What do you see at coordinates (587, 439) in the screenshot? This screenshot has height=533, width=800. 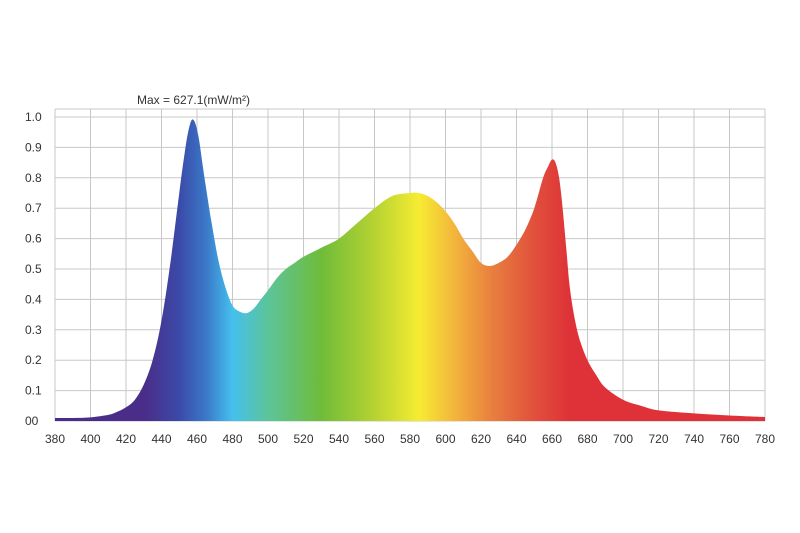 I see `x-tick-label: 680` at bounding box center [587, 439].